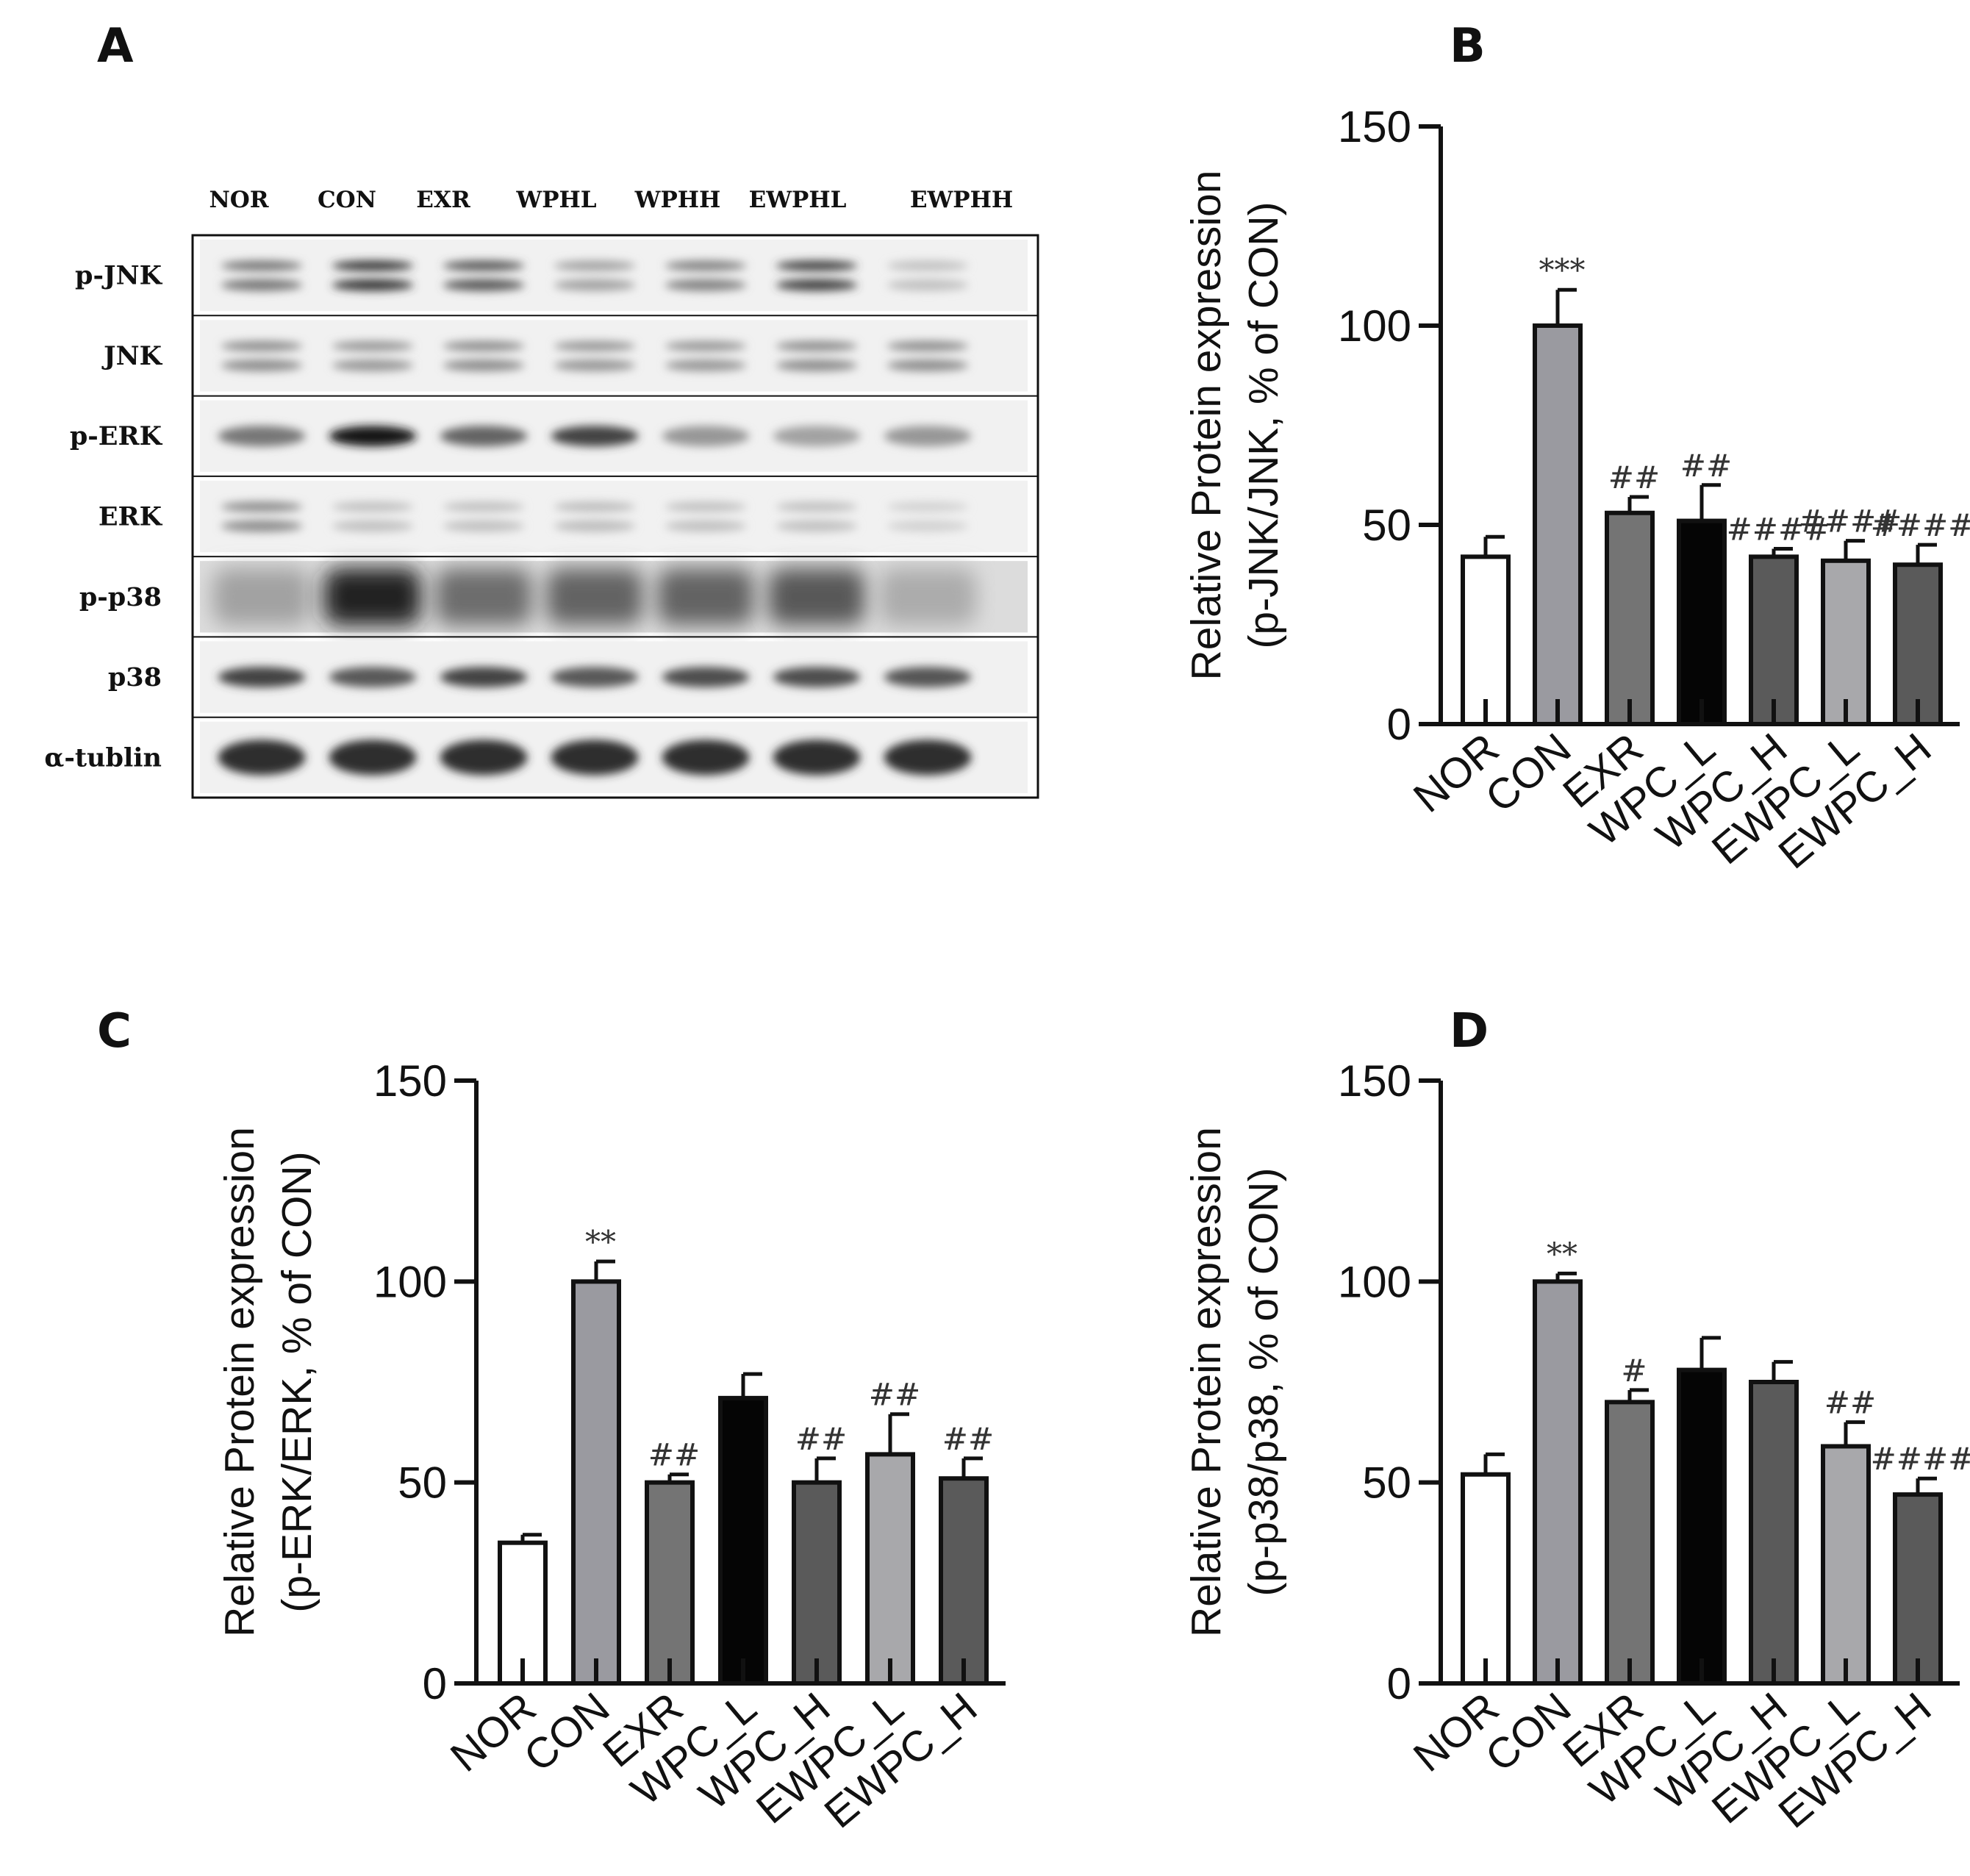 This screenshot has width=1970, height=1876. Describe the element at coordinates (1263, 1383) in the screenshot. I see `y-axis-label: (p-p38/p38, % of CON)` at that location.